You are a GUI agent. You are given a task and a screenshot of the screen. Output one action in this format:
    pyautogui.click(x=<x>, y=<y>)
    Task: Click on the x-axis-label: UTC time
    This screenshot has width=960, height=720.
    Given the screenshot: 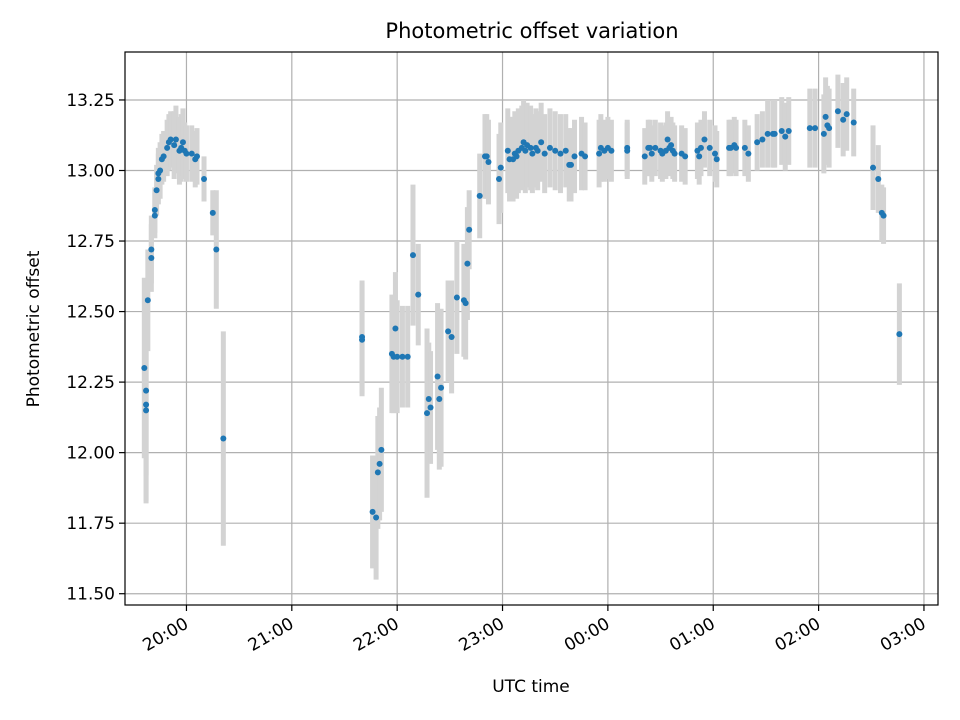 What is the action you would take?
    pyautogui.click(x=531, y=687)
    